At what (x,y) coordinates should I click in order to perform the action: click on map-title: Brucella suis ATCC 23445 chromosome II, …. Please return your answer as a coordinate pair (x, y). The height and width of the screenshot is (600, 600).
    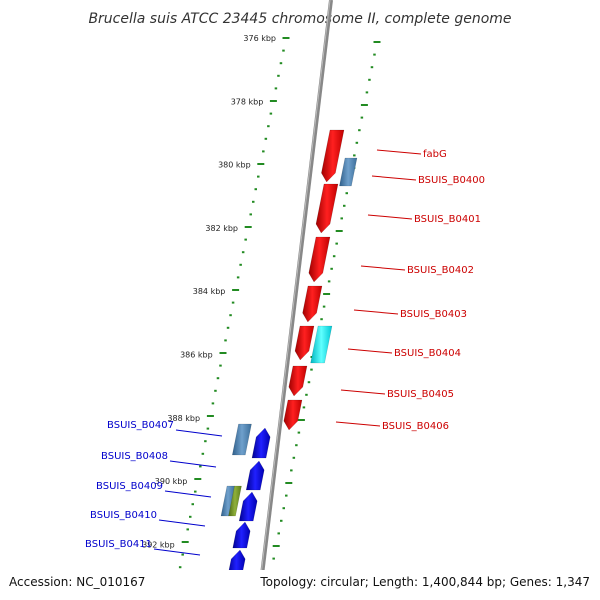
    Looking at the image, I should click on (299, 19).